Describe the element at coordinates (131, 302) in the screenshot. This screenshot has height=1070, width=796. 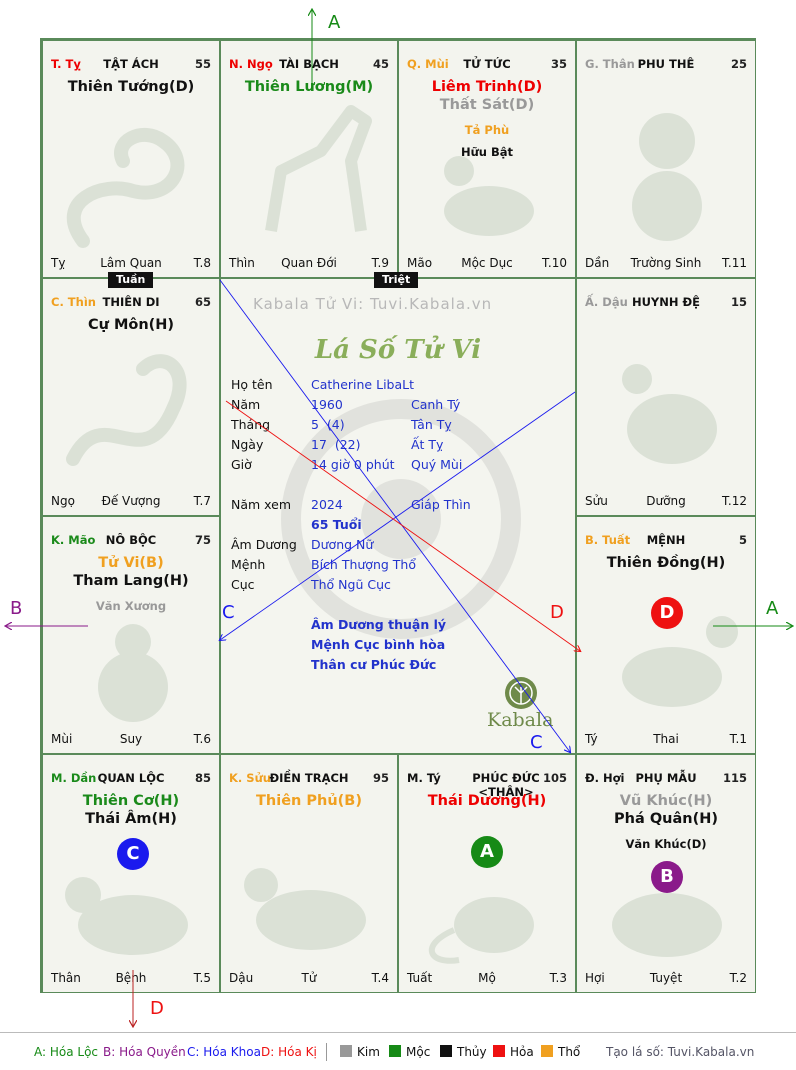
I see `palace-name: THIÊN DI` at that location.